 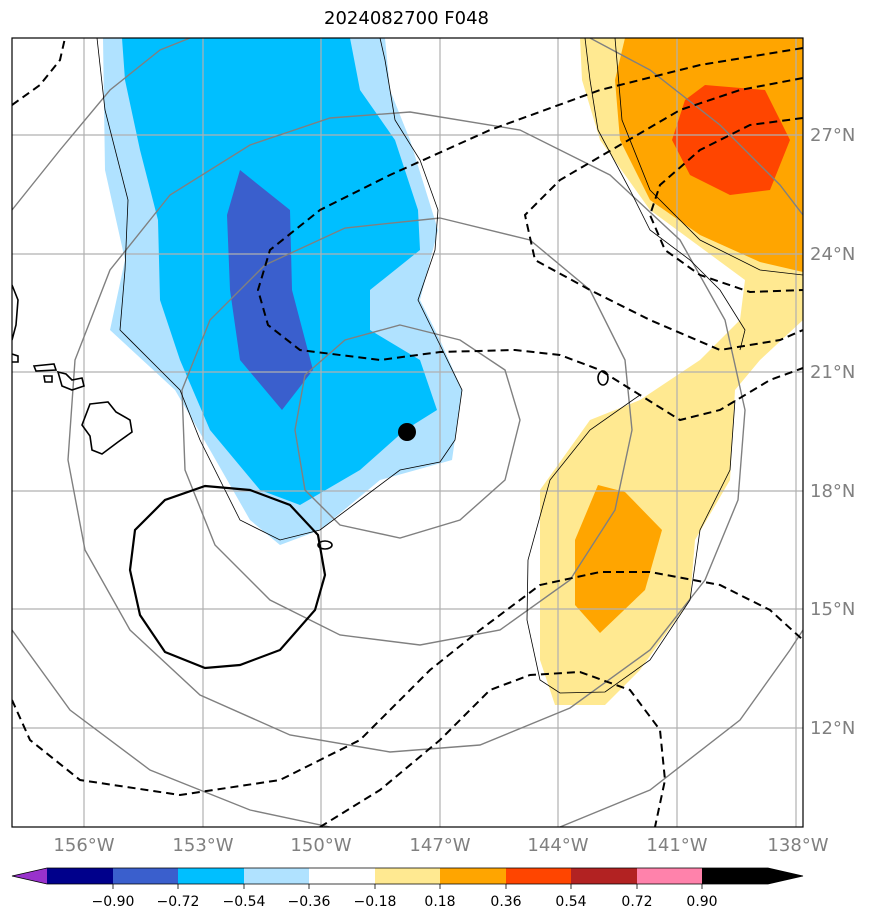 I want to click on lon-label: 153°W, so click(x=202, y=845).